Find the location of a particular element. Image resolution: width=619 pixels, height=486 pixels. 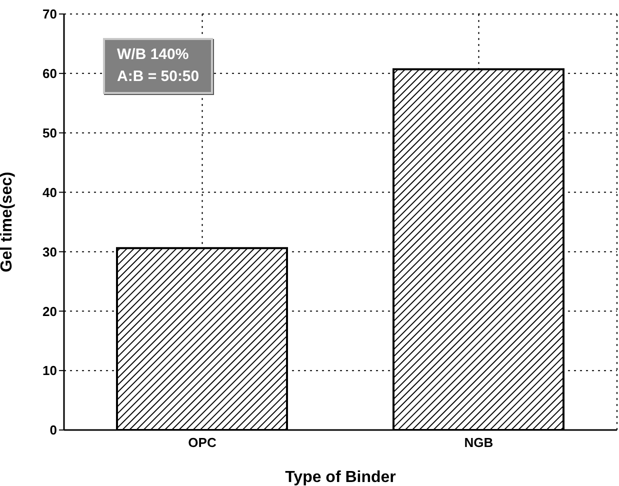

x-tick-label: OPC is located at coordinates (202, 442).